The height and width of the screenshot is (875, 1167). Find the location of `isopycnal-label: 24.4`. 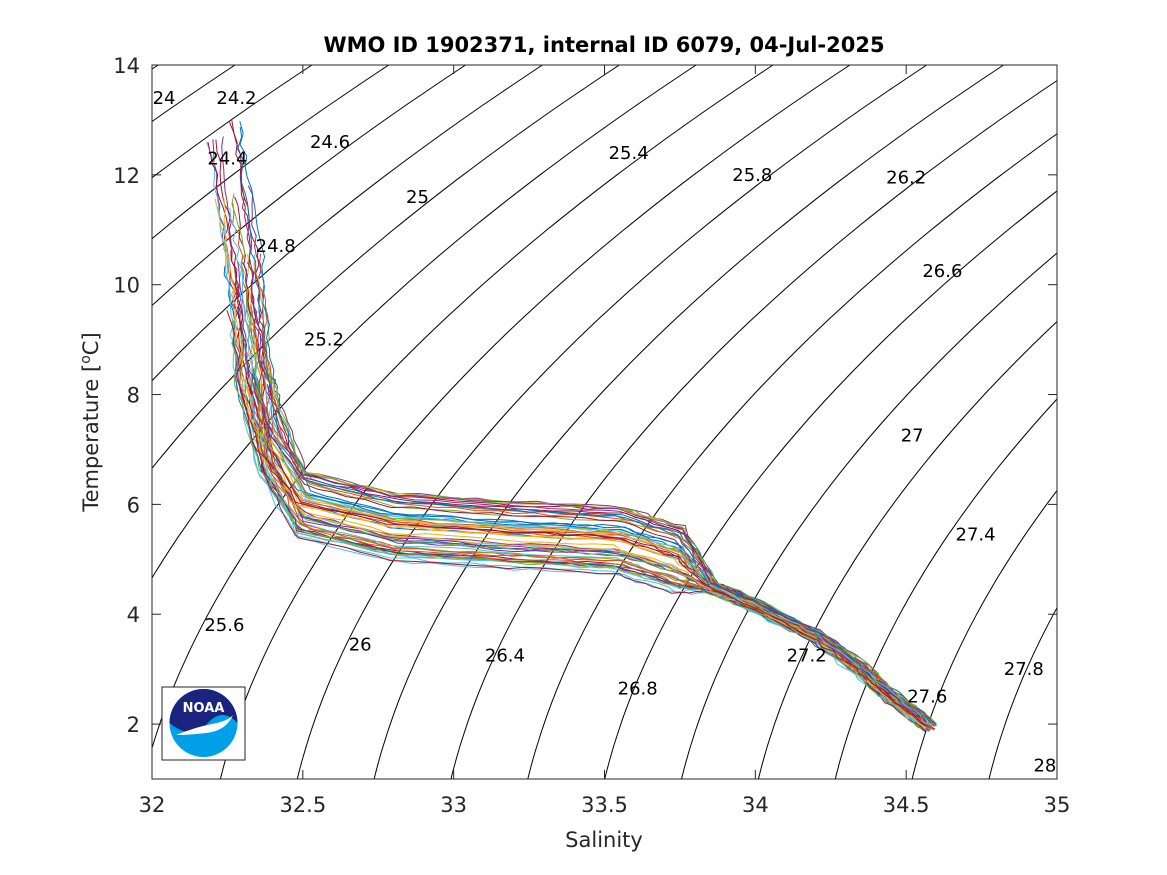

isopycnal-label: 24.4 is located at coordinates (227, 158).